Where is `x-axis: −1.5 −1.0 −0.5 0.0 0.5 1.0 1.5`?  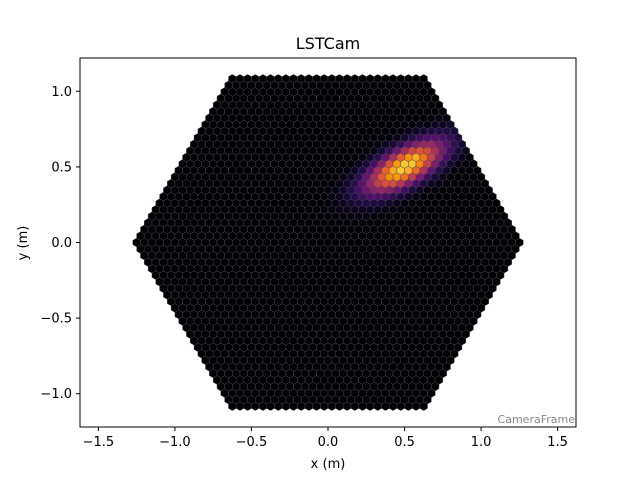 x-axis: −1.5 −1.0 −0.5 0.0 0.5 1.0 1.5 is located at coordinates (325, 438).